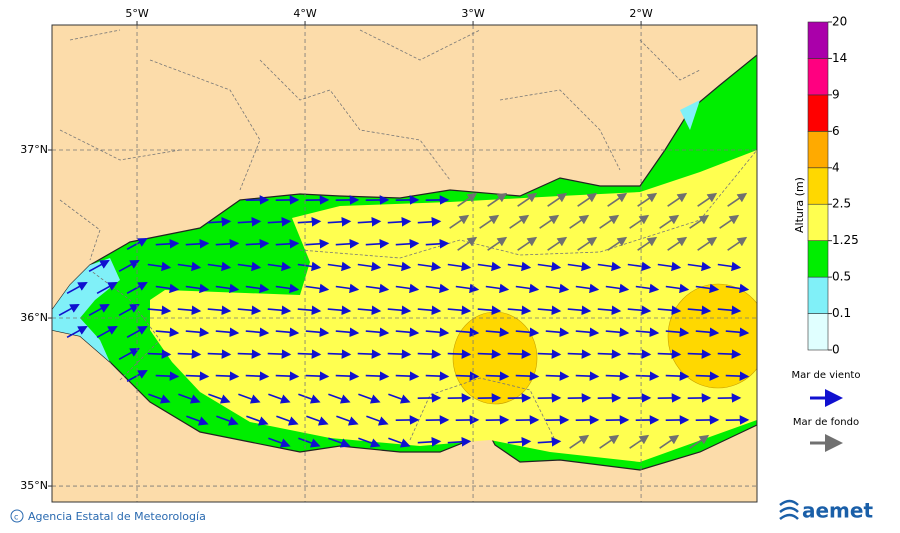 The height and width of the screenshot is (533, 900). What do you see at coordinates (34, 485) in the screenshot?
I see `lat-label: 35°N` at bounding box center [34, 485].